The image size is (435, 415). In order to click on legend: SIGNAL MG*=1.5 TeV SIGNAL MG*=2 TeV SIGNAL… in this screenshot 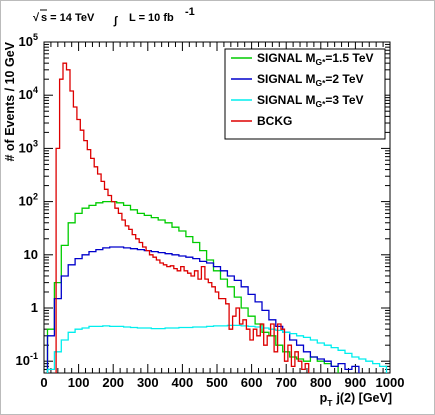, I will do `click(305, 94)`.